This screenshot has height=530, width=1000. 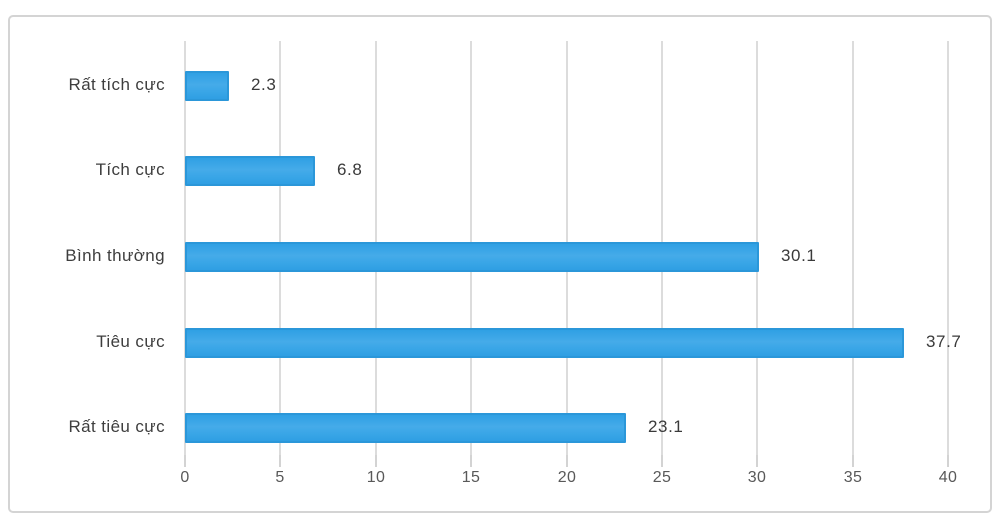 I want to click on value-label: 2.3, so click(x=264, y=84).